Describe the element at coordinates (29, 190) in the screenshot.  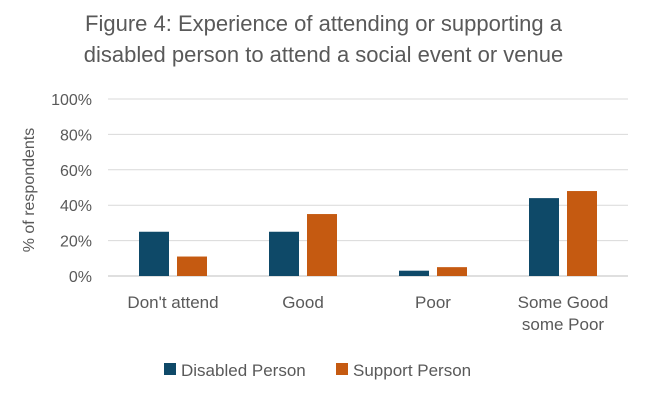
I see `y-axis-label: % of respondents` at that location.